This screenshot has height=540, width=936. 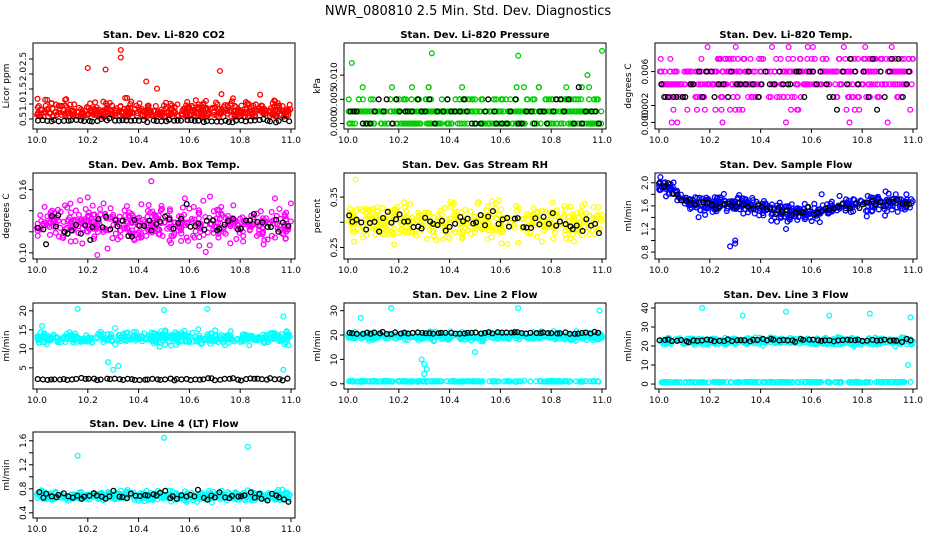 I want to click on x-tick-label: 10.0, so click(x=37, y=401).